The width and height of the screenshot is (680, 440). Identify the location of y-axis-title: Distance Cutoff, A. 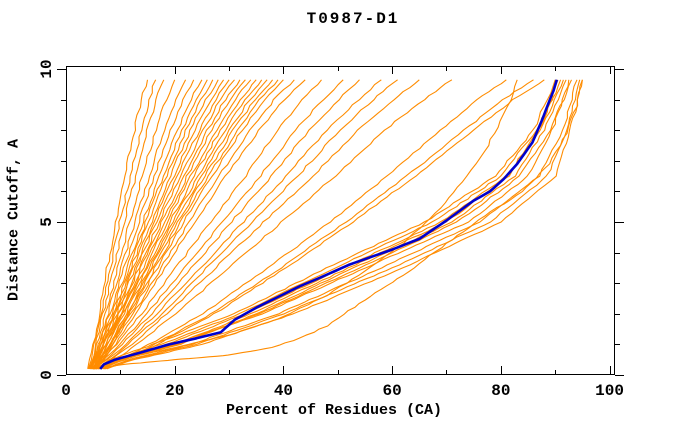
(14, 220).